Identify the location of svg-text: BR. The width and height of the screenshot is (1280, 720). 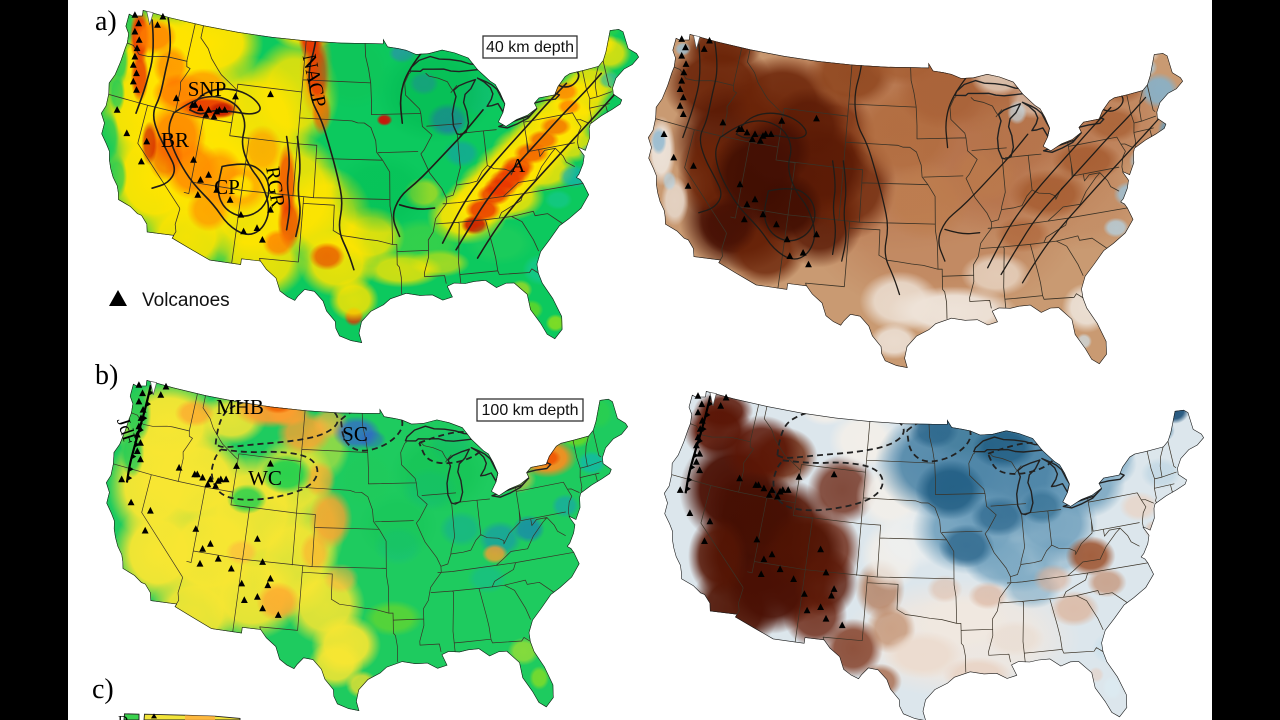
(175, 140).